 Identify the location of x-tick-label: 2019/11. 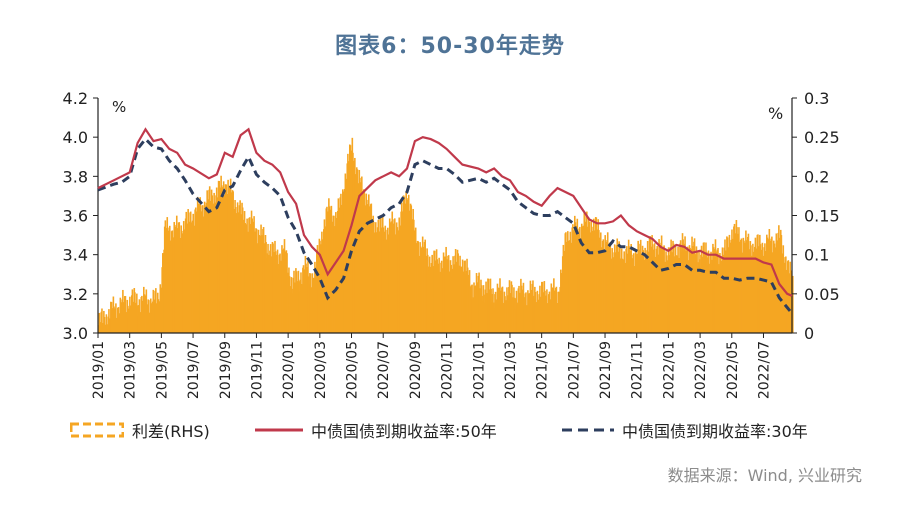
(257, 370).